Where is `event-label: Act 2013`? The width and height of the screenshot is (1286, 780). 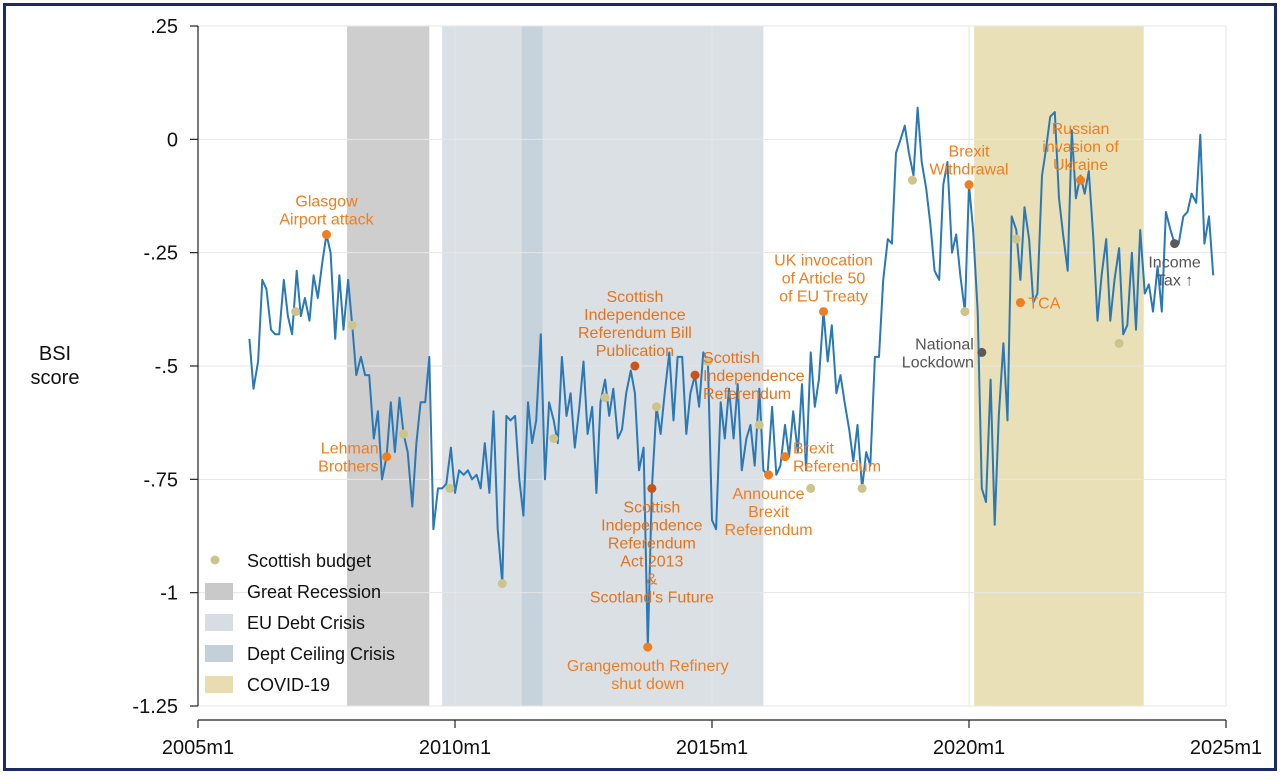
event-label: Act 2013 is located at coordinates (651, 561).